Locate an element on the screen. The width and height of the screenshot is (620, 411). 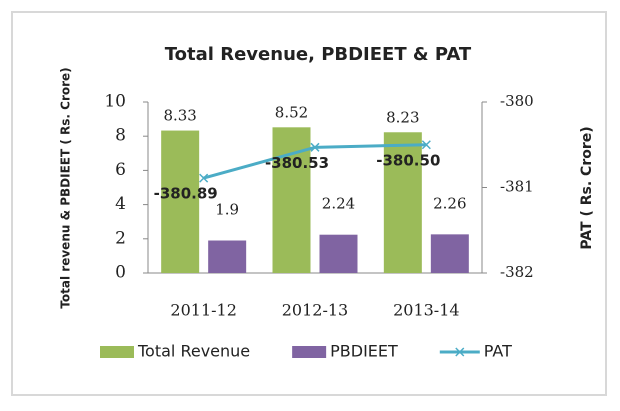
bar-value-label: 2.24 is located at coordinates (338, 204).